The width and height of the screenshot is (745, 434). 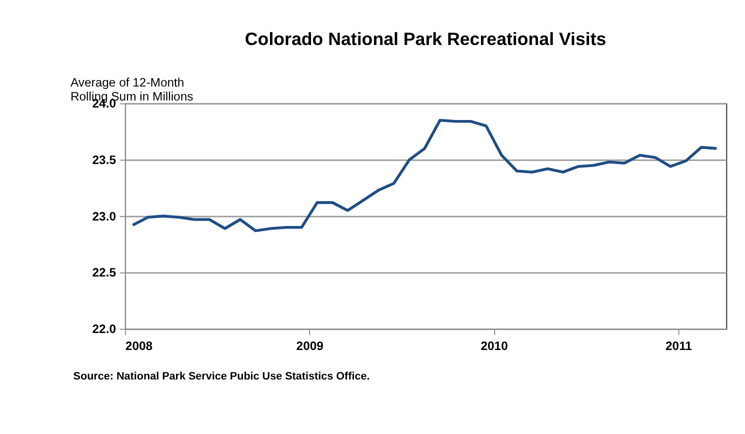 I want to click on source-note: Source: National Park Service Pubic Use Statistics Office., so click(x=221, y=376).